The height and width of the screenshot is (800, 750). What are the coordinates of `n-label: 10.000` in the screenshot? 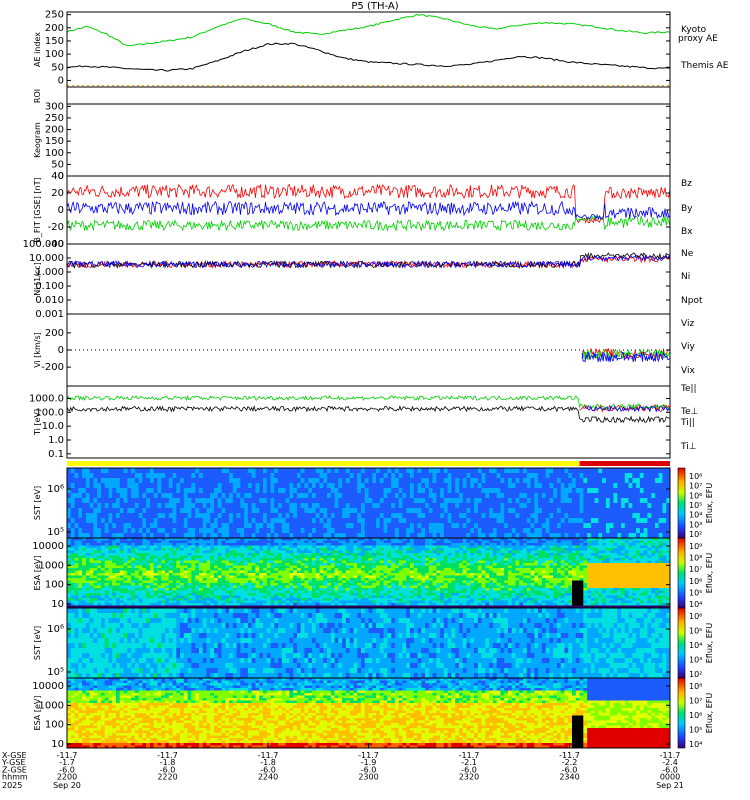 It's located at (46, 258).